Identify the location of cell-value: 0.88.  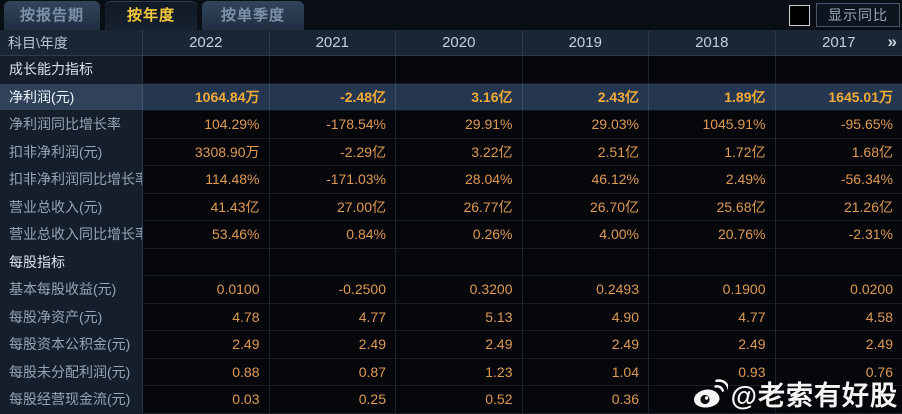
(206, 372).